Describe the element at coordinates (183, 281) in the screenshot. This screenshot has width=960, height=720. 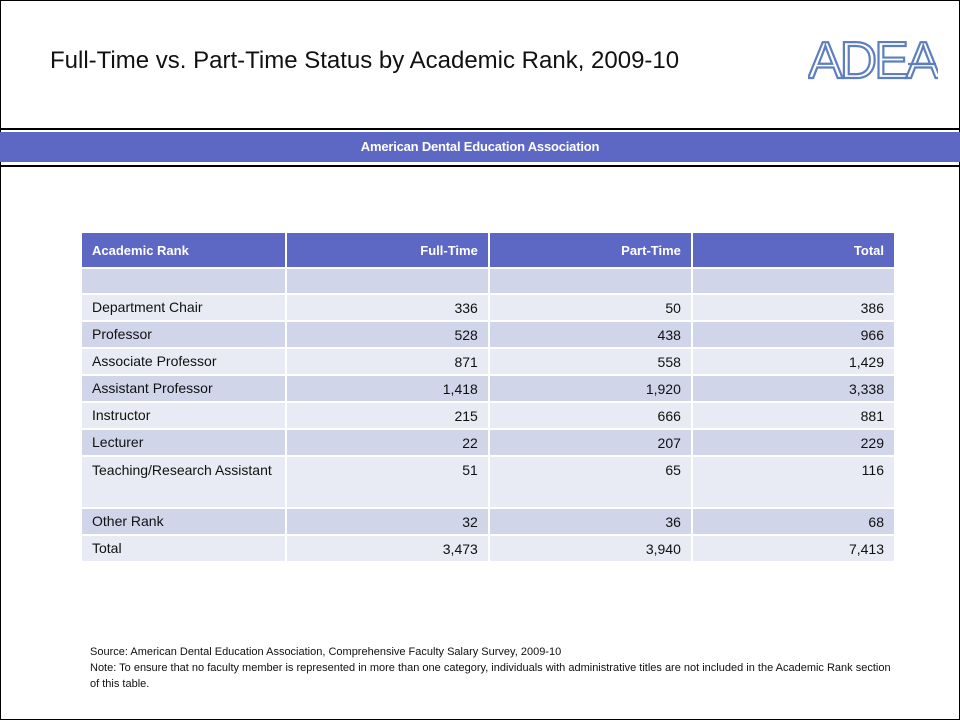
I see `cell-rank` at that location.